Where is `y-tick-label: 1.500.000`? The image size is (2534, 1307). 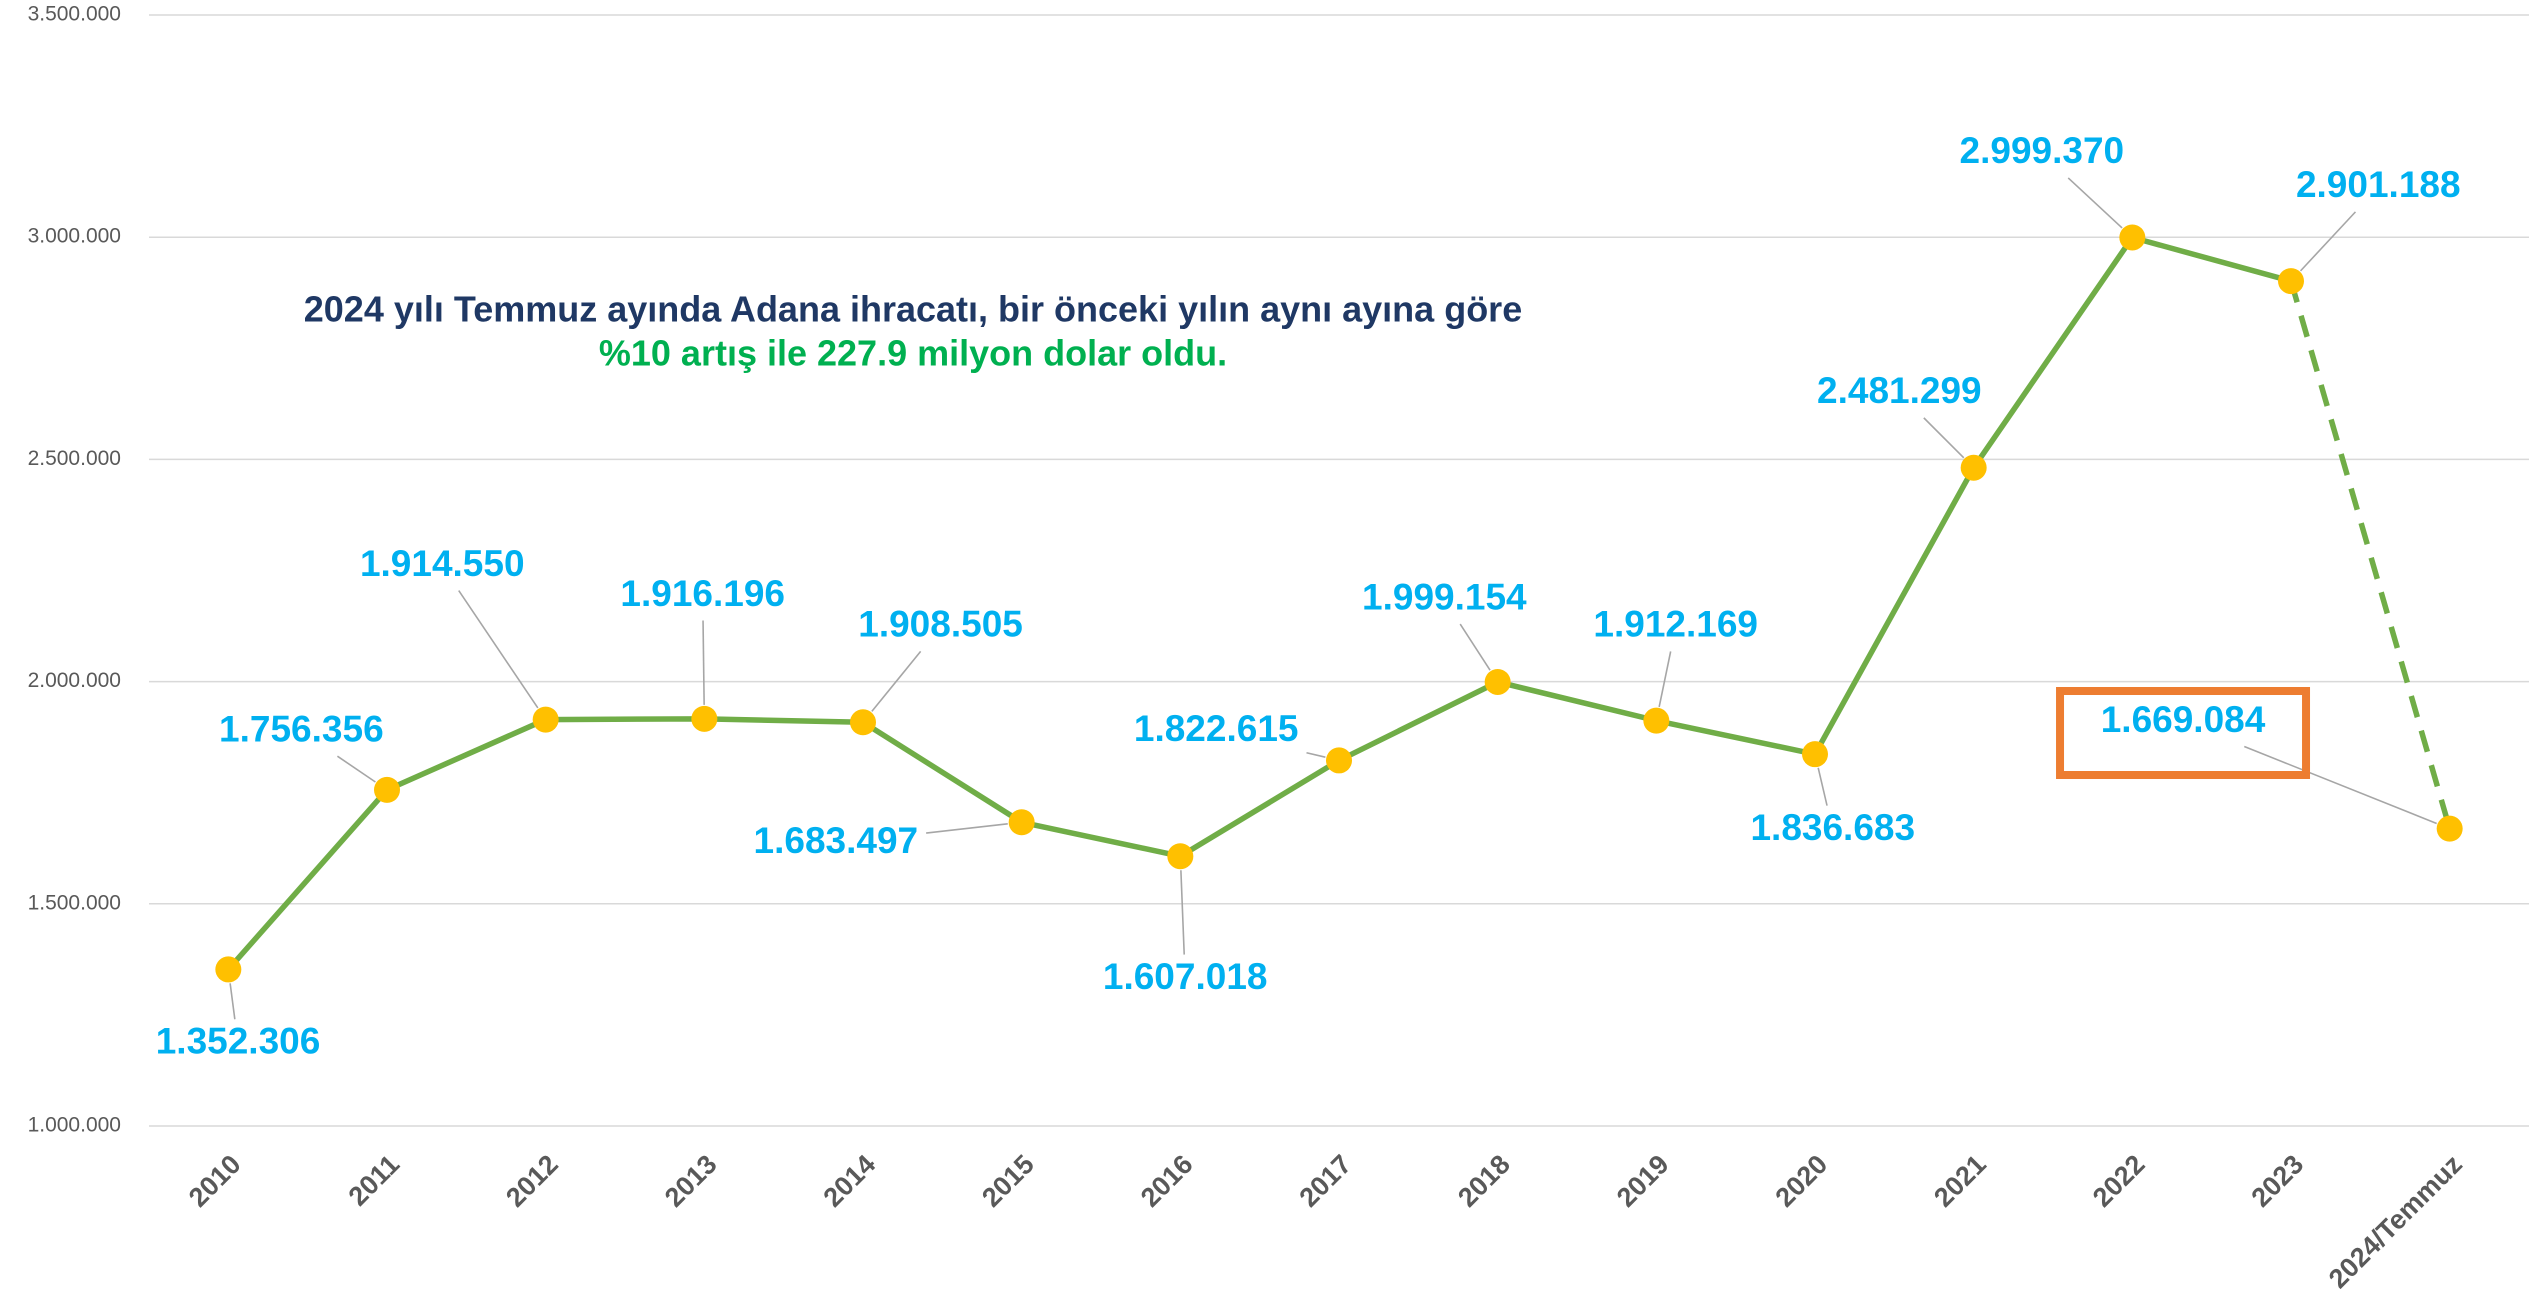
y-tick-label: 1.500.000 is located at coordinates (74, 902).